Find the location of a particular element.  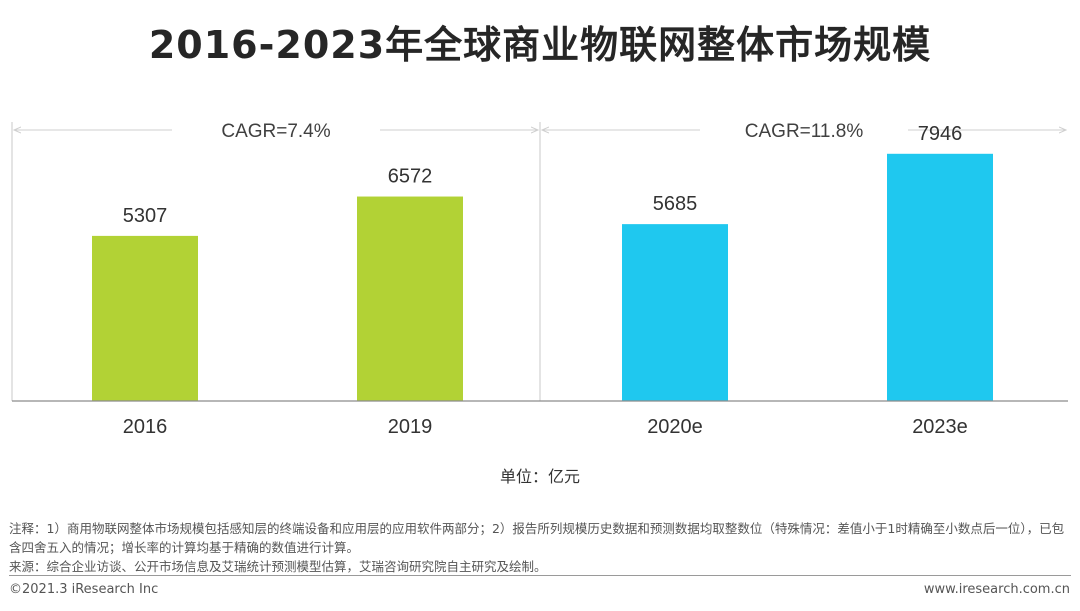

x-tick-label: 2020e is located at coordinates (675, 427).